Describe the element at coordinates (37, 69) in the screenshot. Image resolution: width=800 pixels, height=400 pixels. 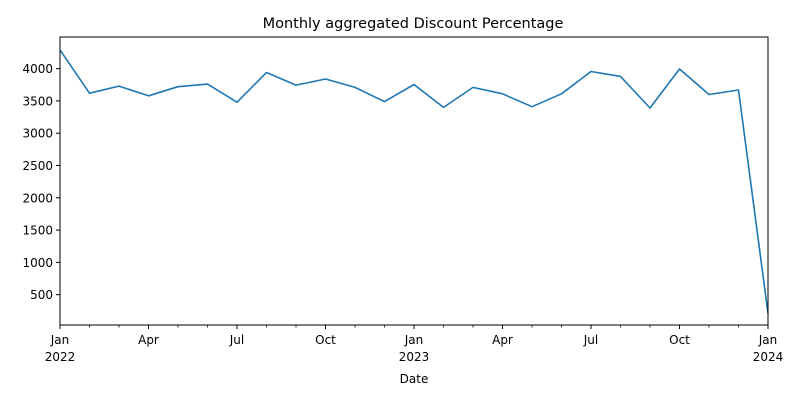
I see `y-tick-label: 4000` at that location.